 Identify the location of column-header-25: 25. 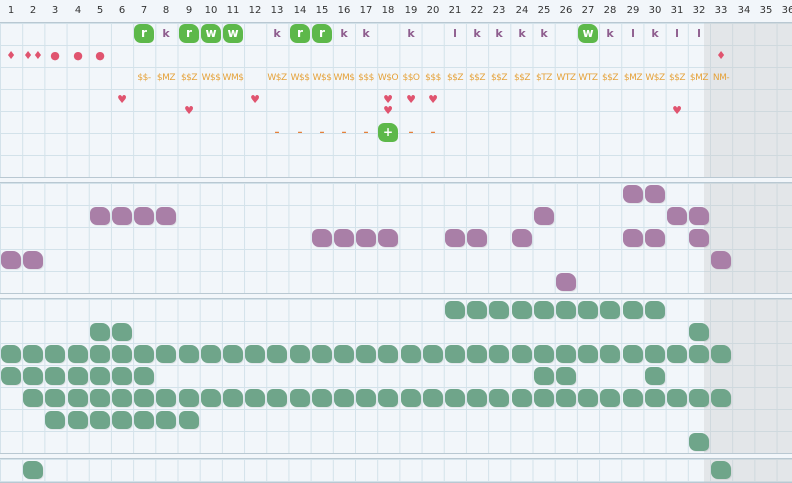
(544, 10).